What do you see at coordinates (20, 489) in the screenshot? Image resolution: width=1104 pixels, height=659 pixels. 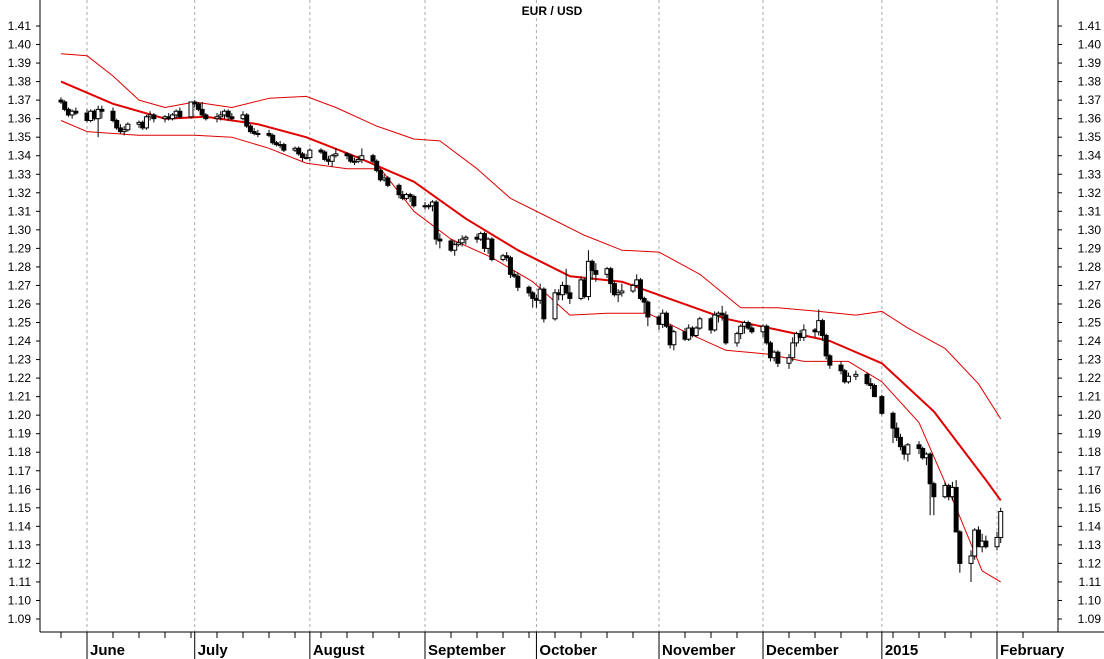 I see `y-tick-label-left: 1.16` at bounding box center [20, 489].